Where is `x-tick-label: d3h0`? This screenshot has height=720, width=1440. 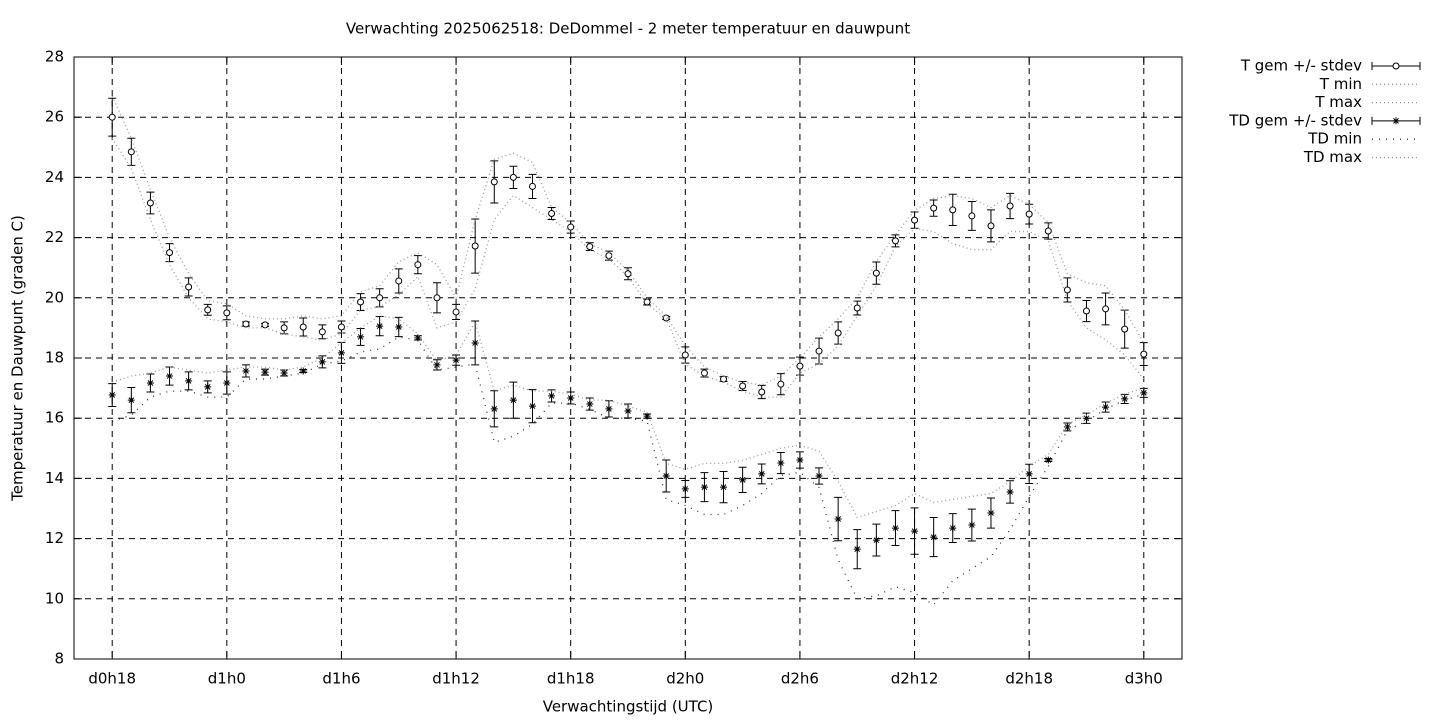 x-tick-label: d3h0 is located at coordinates (1144, 679).